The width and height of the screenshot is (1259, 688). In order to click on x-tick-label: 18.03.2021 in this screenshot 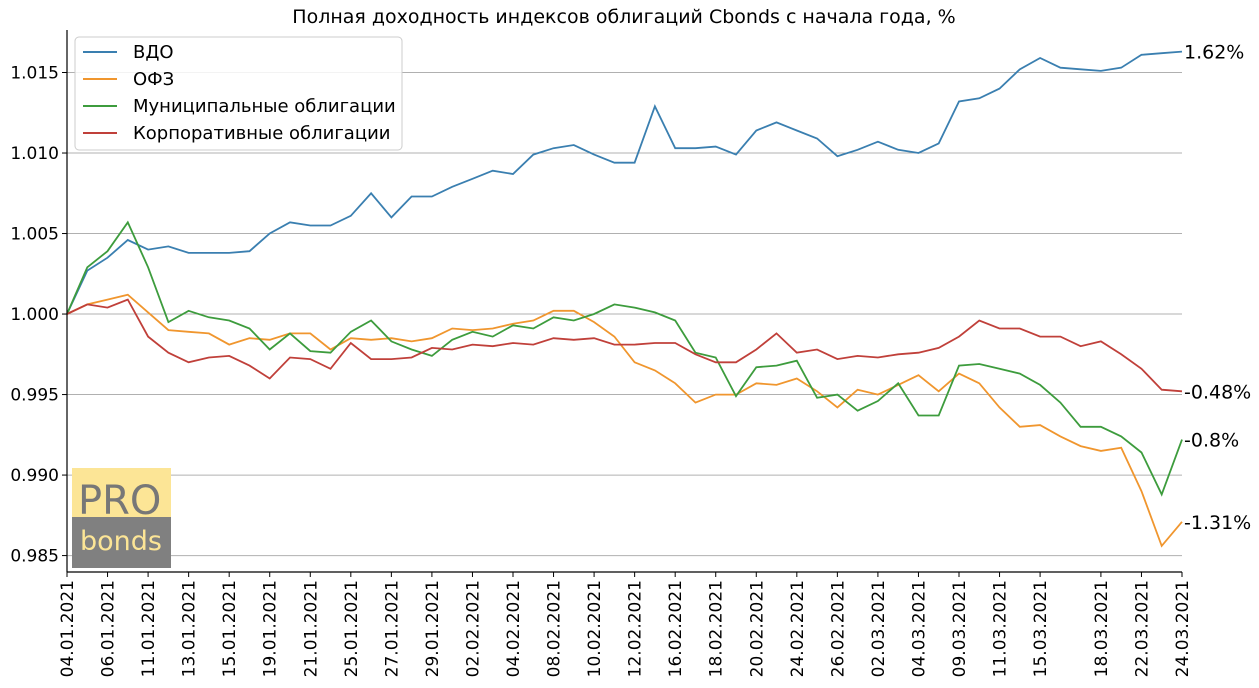, I will do `click(1102, 628)`.